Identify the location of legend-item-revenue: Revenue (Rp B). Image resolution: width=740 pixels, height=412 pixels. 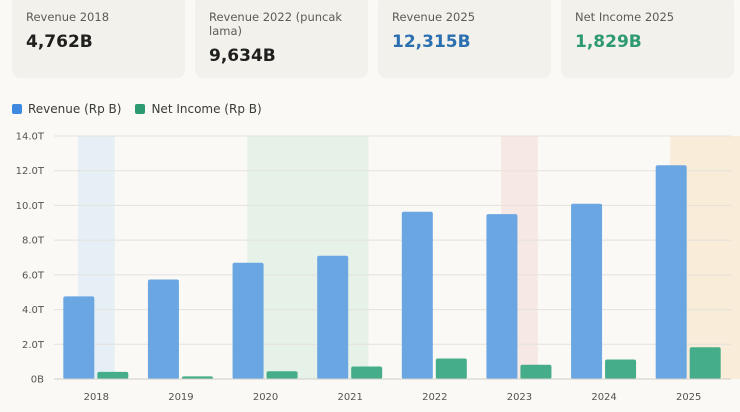
(66, 109).